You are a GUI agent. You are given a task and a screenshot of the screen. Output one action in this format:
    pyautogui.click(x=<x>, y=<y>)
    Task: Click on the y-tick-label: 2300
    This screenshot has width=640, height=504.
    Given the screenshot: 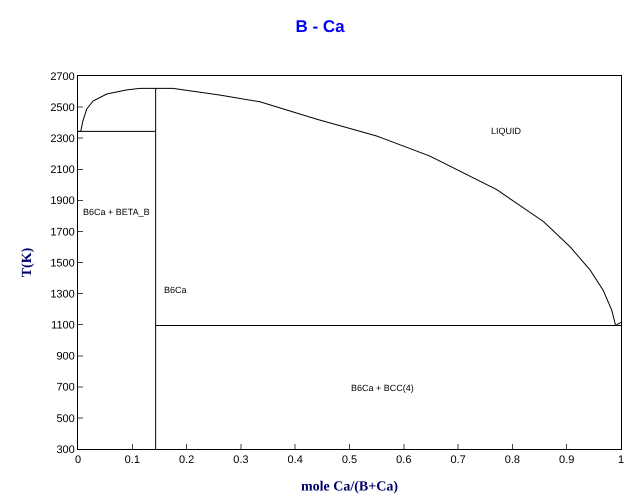 What is the action you would take?
    pyautogui.click(x=62, y=139)
    